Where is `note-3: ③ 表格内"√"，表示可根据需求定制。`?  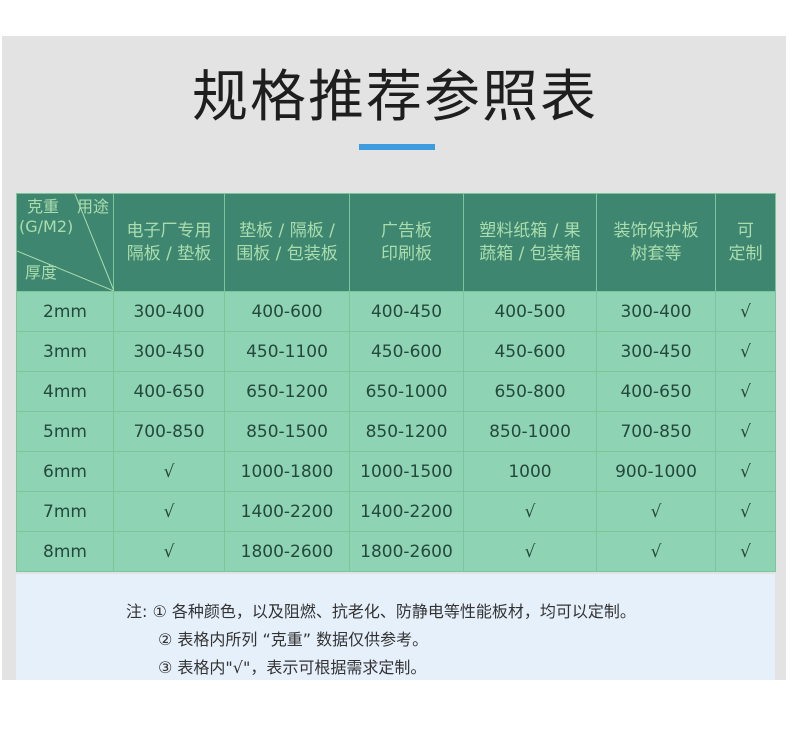 note-3: ③ 表格内"√"，表示可根据需求定制。 is located at coordinates (292, 667).